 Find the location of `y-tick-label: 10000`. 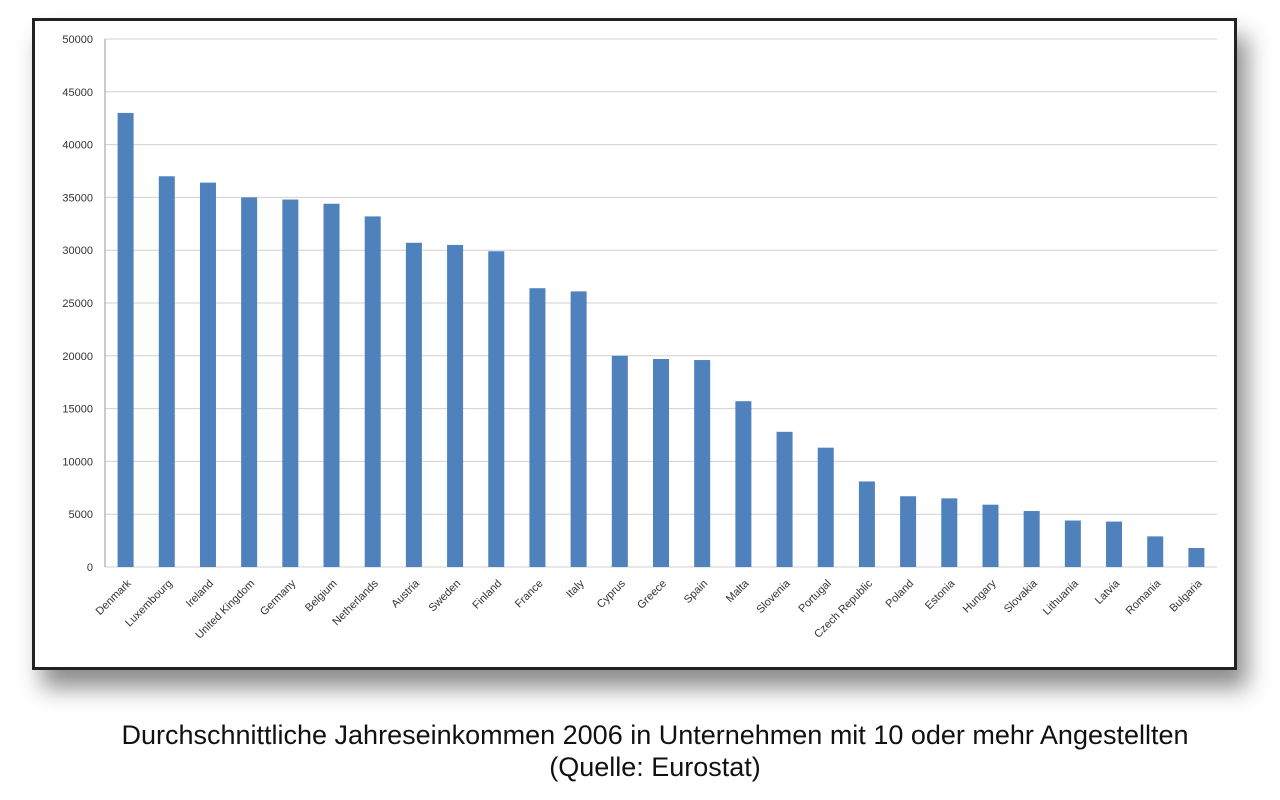

y-tick-label: 10000 is located at coordinates (77, 462).